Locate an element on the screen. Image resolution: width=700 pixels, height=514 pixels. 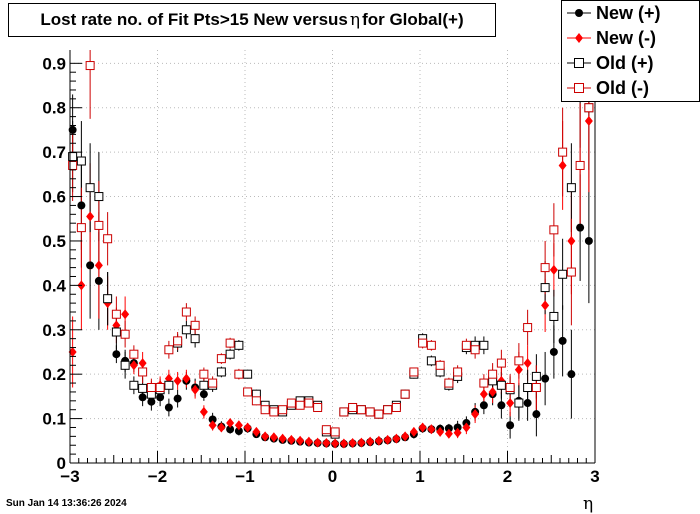
legend-entry-new-plus: New (+) is located at coordinates (631, 13).